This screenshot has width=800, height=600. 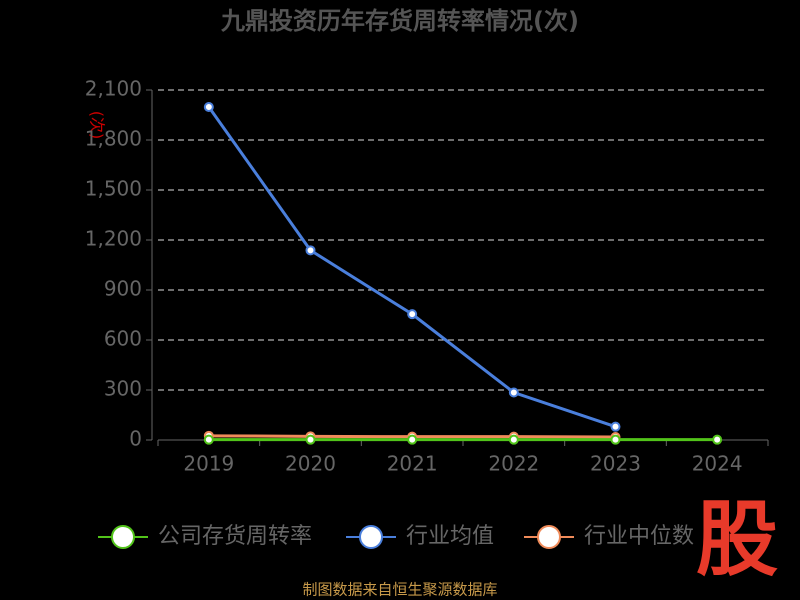 What do you see at coordinates (399, 21) in the screenshot?
I see `chart-title: 九鼎投资历年存货周转率情况(次)` at bounding box center [399, 21].